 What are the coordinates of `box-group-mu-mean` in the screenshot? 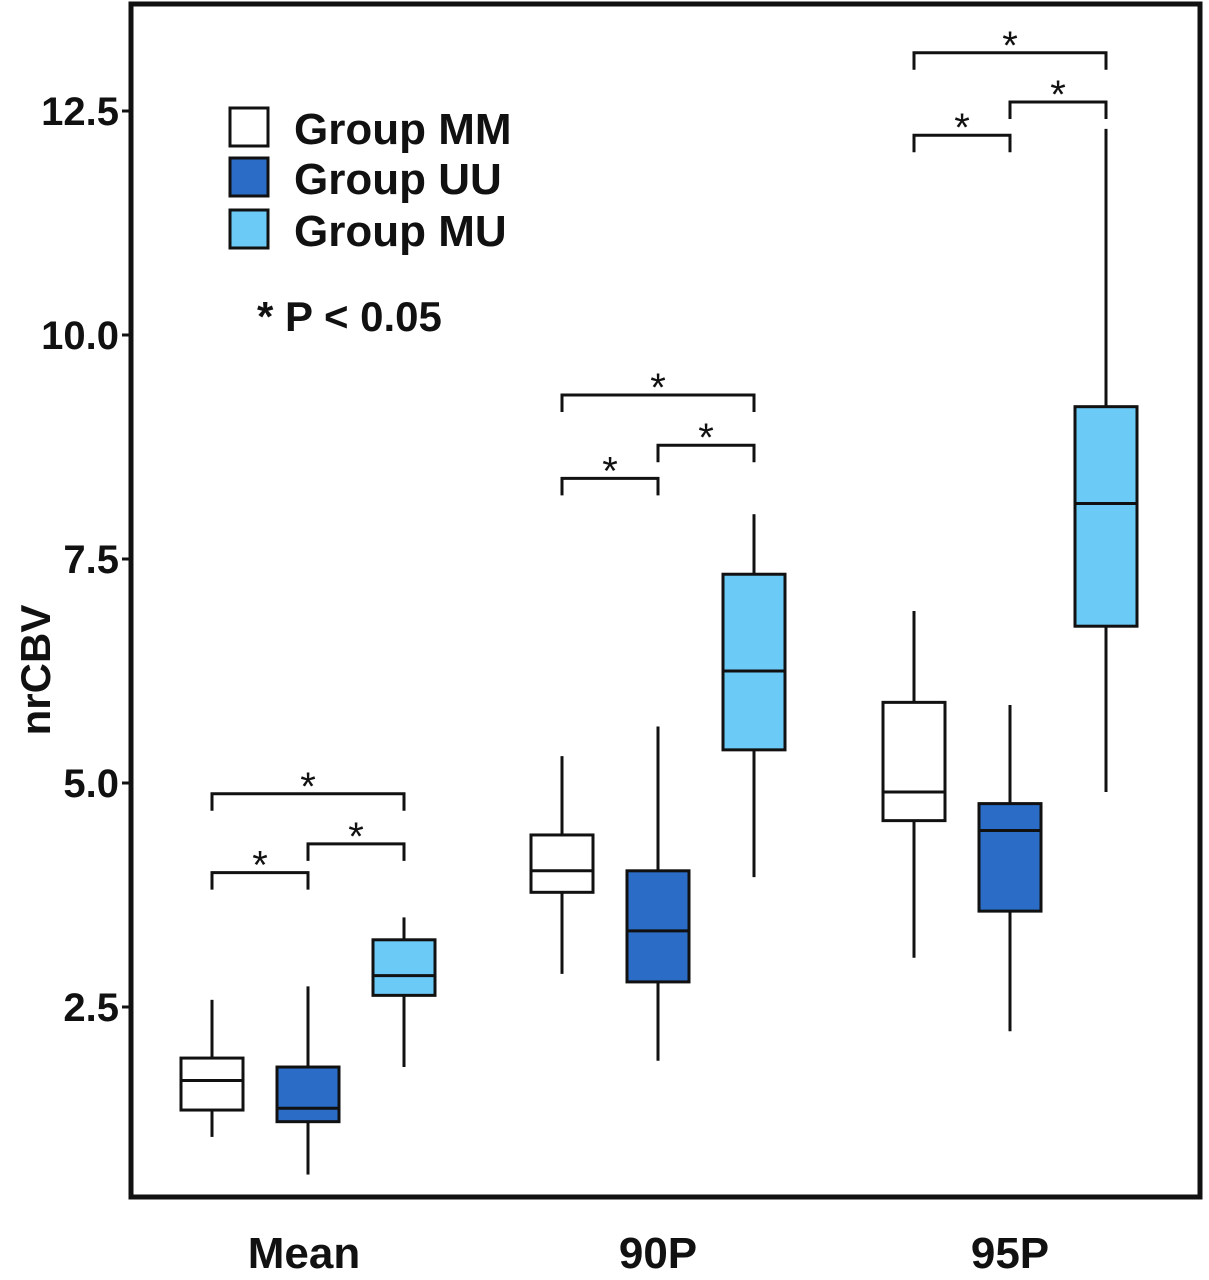 It's located at (404, 992).